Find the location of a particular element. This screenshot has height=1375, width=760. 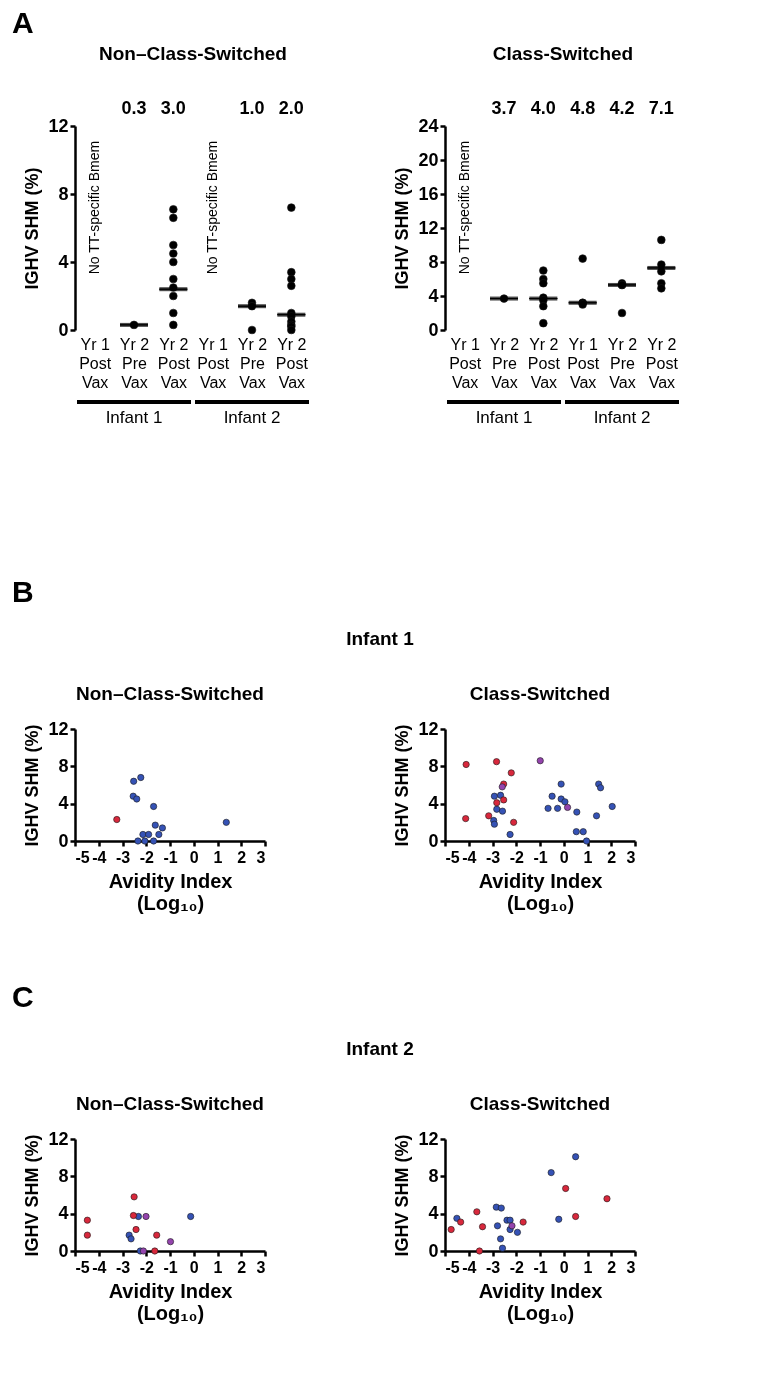

text: 0.3 is located at coordinates (134, 108).